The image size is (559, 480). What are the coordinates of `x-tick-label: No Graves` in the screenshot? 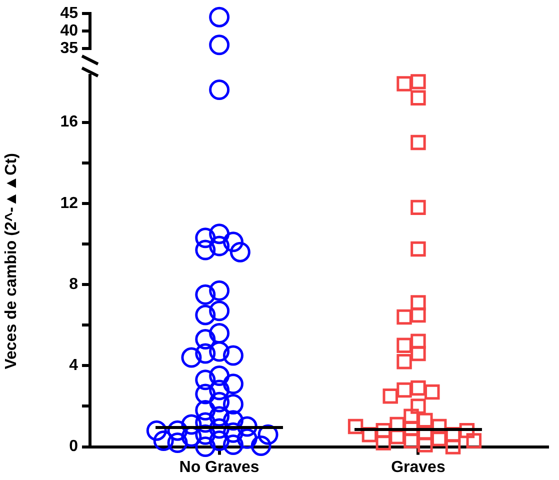 It's located at (219, 467).